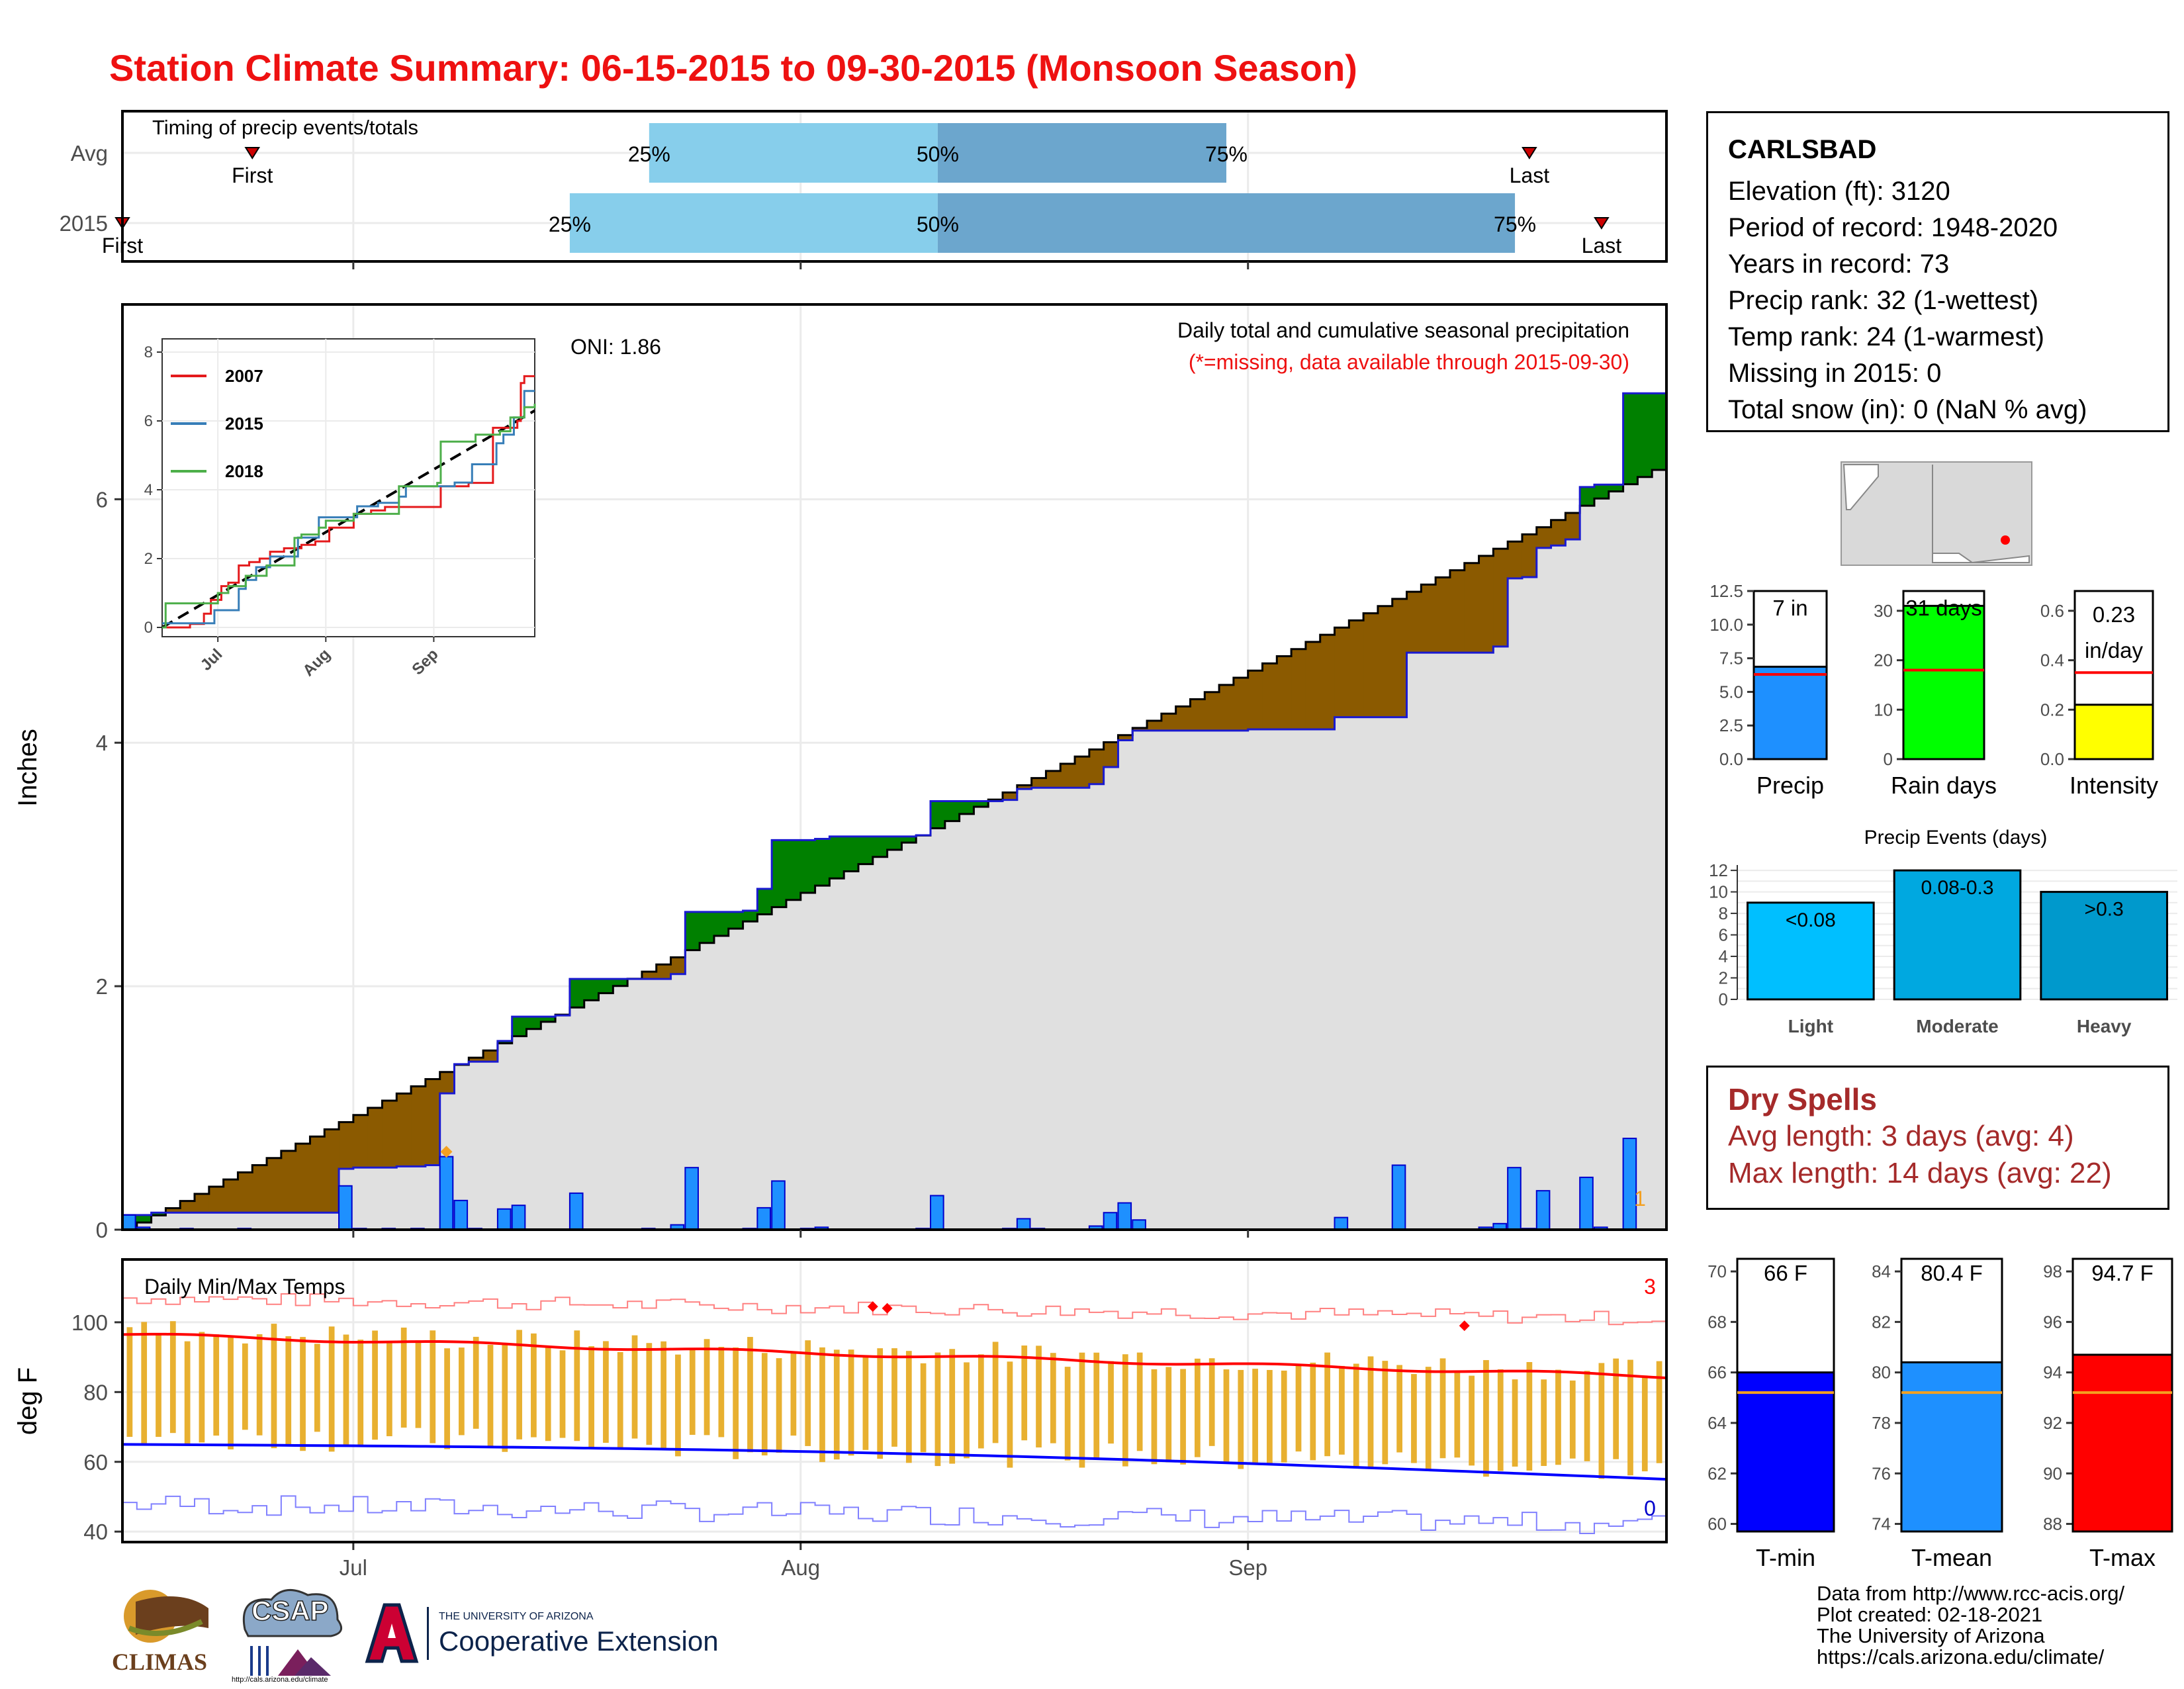 This screenshot has height=1689, width=2184. I want to click on inset-ytick-label: 2, so click(148, 559).